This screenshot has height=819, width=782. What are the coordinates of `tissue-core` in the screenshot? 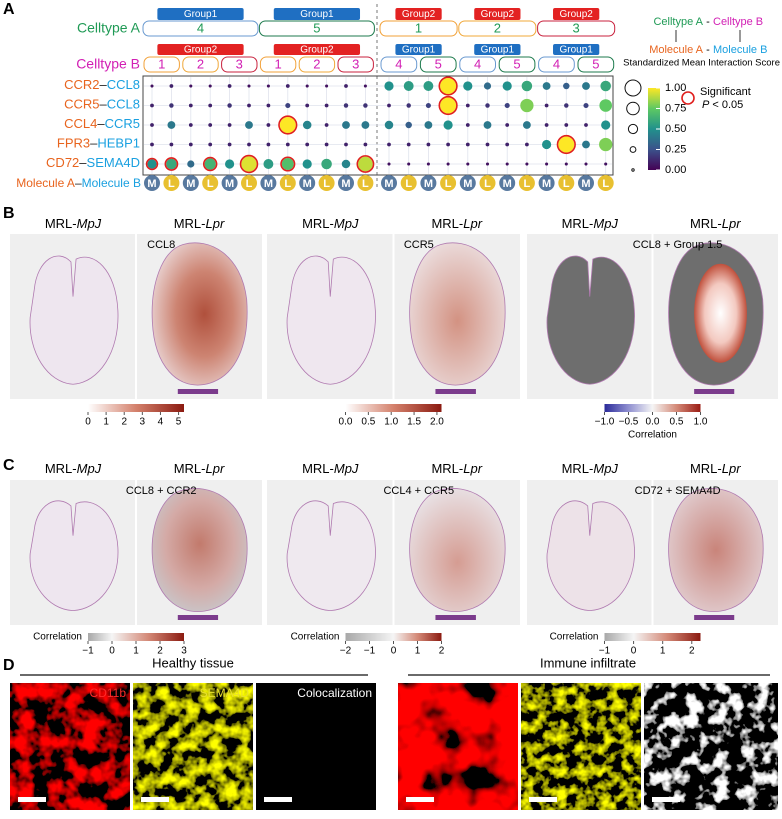 It's located at (720, 313).